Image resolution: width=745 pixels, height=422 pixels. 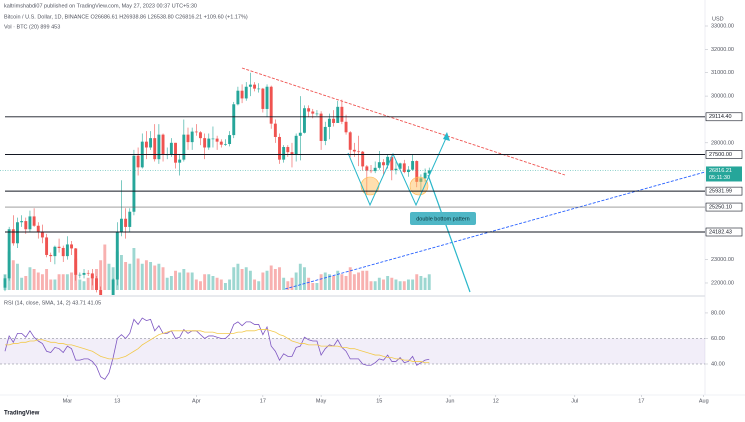 What do you see at coordinates (722, 26) in the screenshot?
I see `y-tick-label: 33000.00` at bounding box center [722, 26].